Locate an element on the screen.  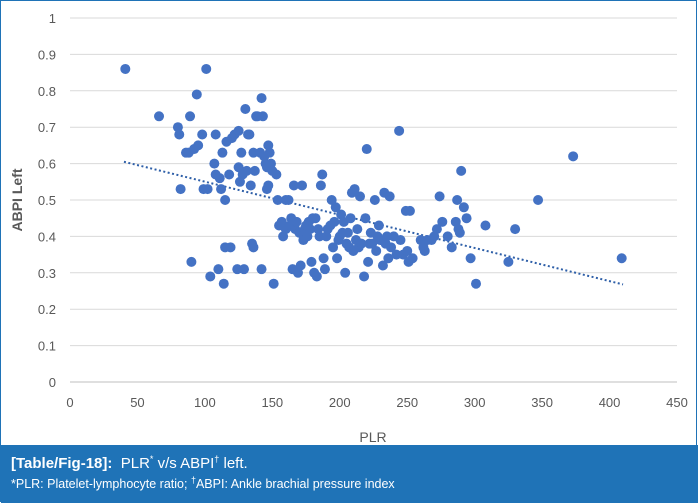
caption-title-sup2: † is located at coordinates (217, 459).